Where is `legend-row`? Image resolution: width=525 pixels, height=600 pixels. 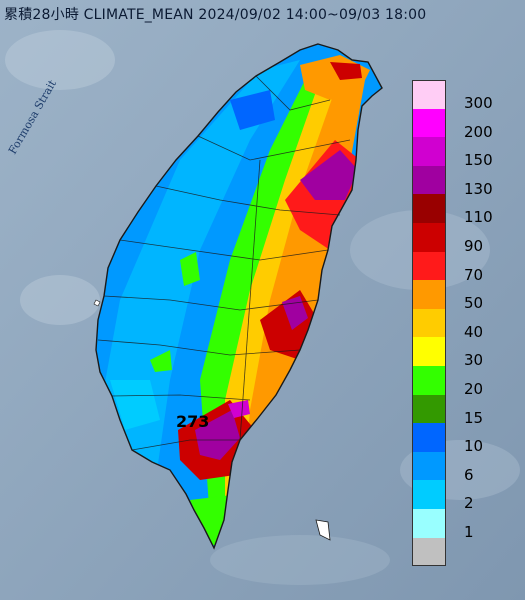
legend-row is located at coordinates (467, 552).